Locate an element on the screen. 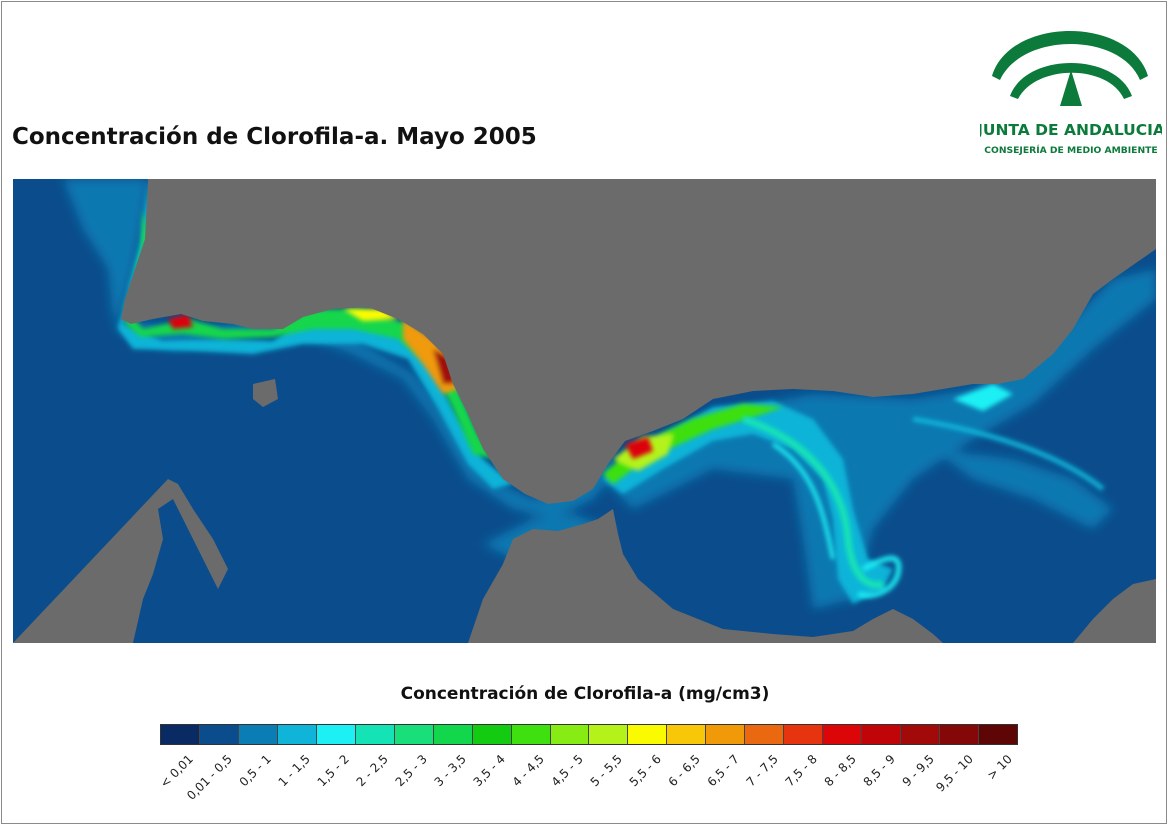 This screenshot has height=827, width=1170. legend-label: 9,5 - 10 is located at coordinates (954, 773).